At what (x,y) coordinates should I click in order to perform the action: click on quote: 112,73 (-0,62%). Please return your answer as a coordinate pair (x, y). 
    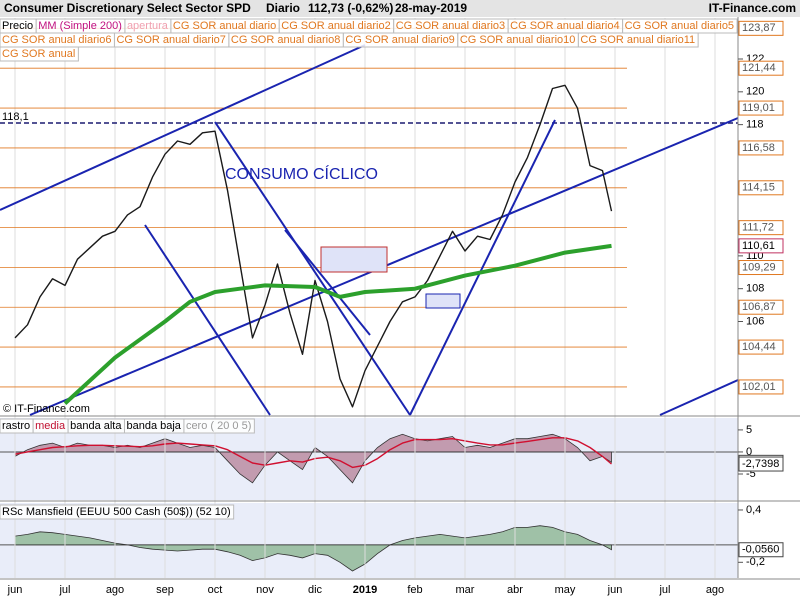
    Looking at the image, I should click on (350, 8).